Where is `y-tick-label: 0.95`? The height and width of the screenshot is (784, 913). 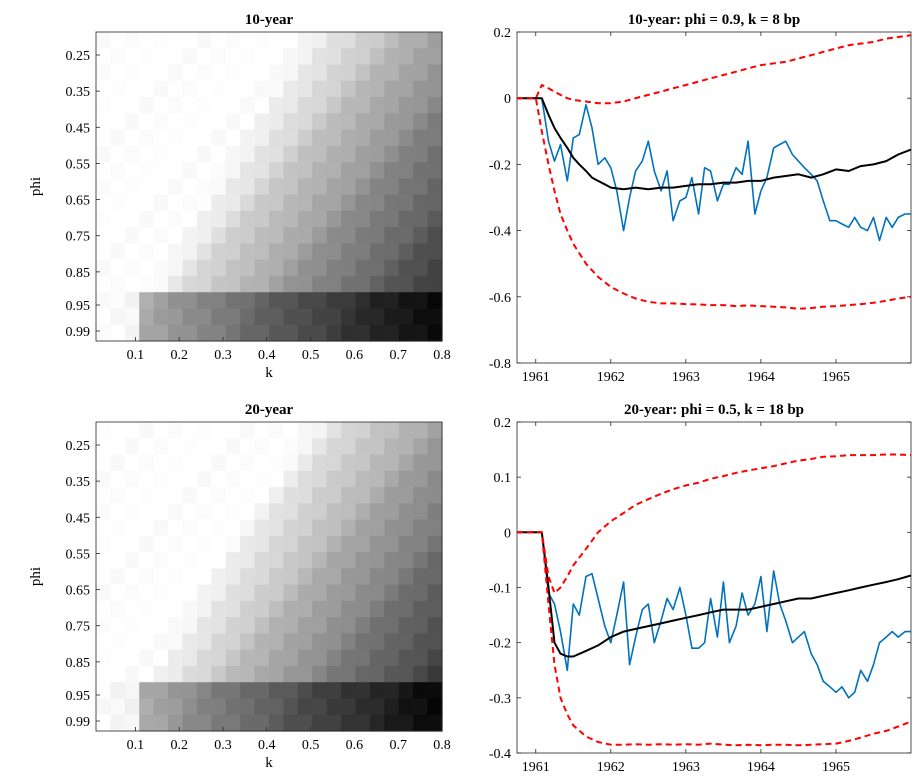
y-tick-label: 0.95 is located at coordinates (78, 306).